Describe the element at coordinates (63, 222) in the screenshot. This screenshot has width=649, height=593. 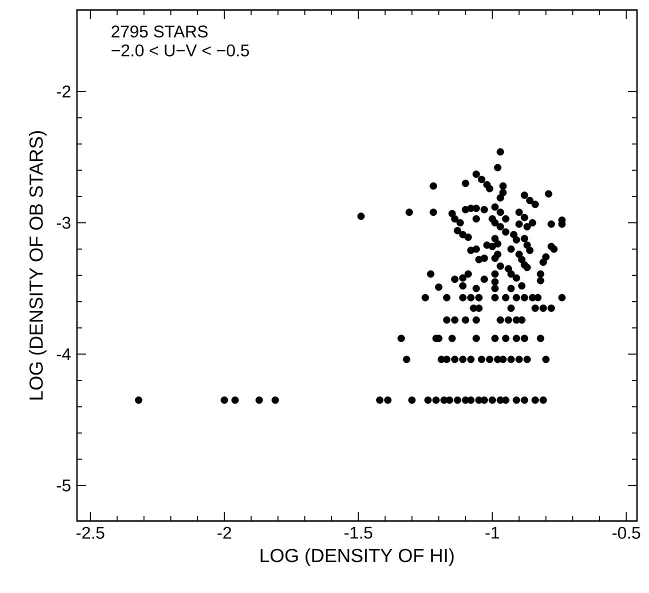
I see `y-tick-label: -3` at that location.